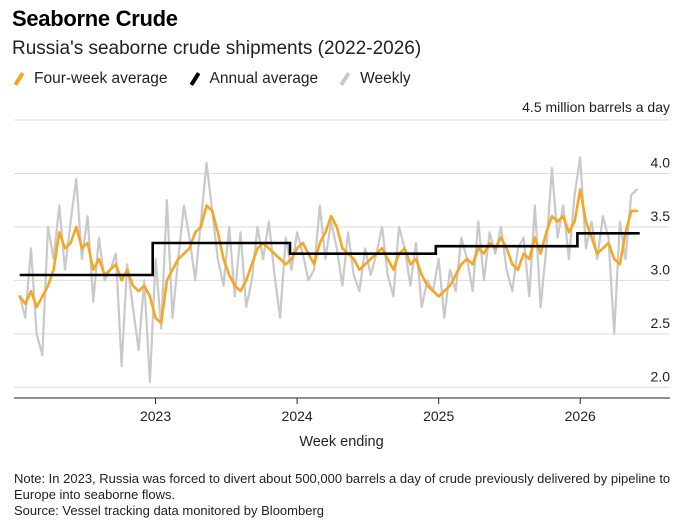 The width and height of the screenshot is (700, 527). What do you see at coordinates (264, 78) in the screenshot?
I see `legend-label-annual-average: Annual average` at bounding box center [264, 78].